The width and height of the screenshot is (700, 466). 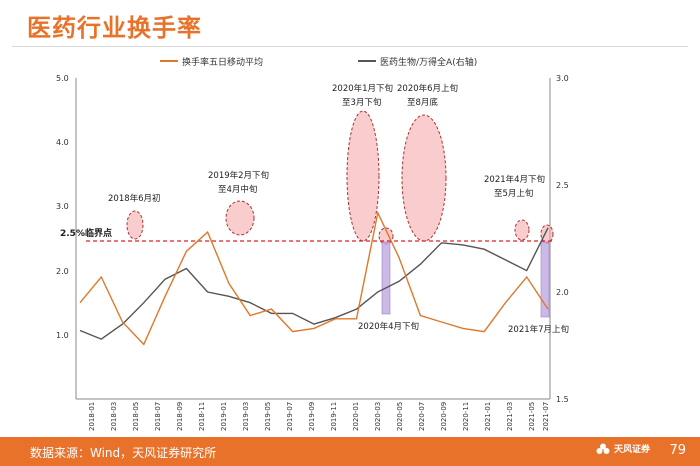 I want to click on title-divider, so click(x=350, y=46).